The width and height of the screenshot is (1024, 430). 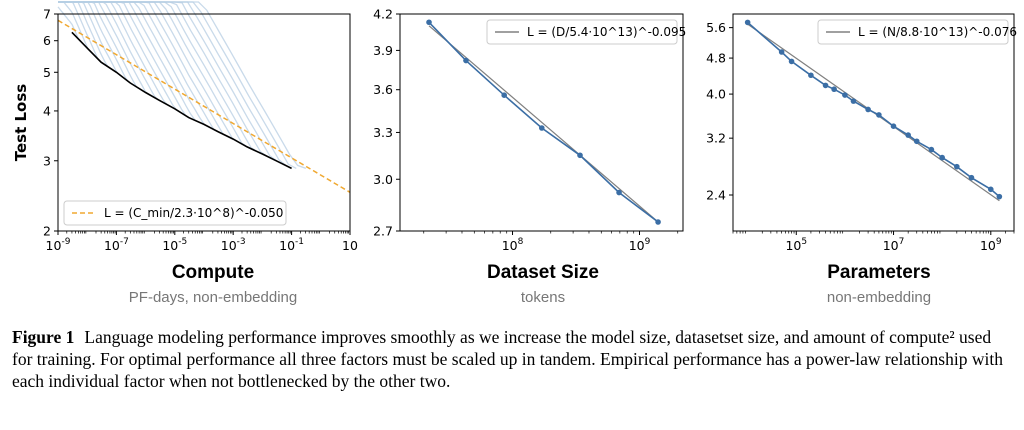 What do you see at coordinates (383, 14) in the screenshot?
I see `dataset-ytick-label: 4.2` at bounding box center [383, 14].